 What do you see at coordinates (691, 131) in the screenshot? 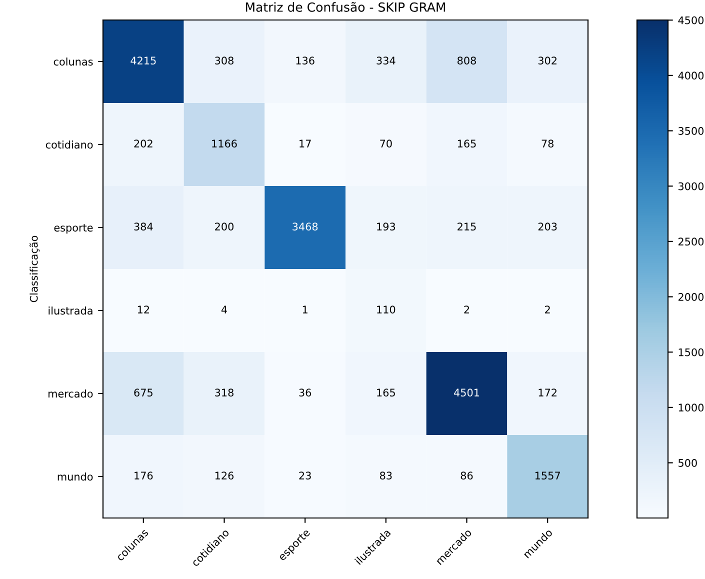
I see `color-bar-label: 3500` at bounding box center [691, 131].